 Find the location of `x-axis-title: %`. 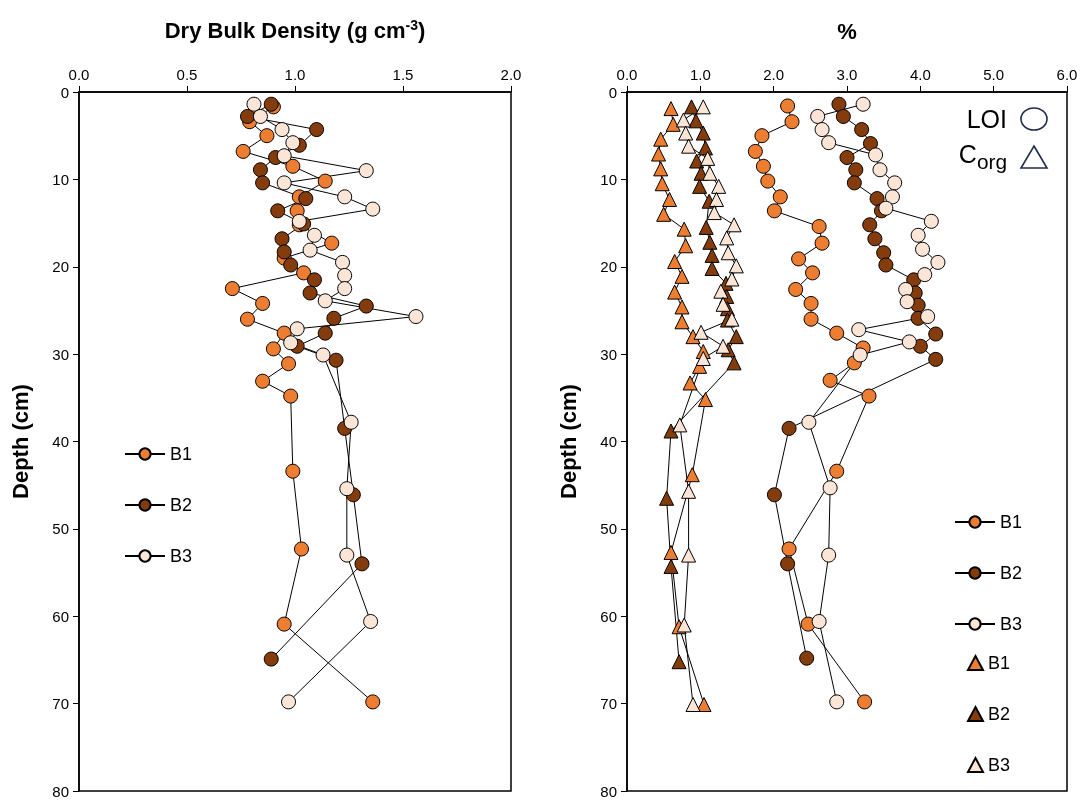

x-axis-title: % is located at coordinates (847, 31).